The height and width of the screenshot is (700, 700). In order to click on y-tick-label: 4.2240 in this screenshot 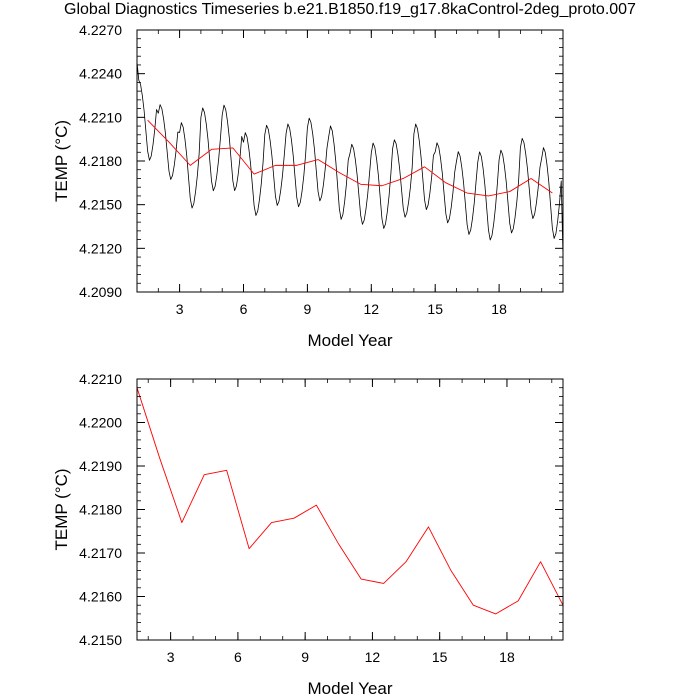, I will do `click(100, 74)`.